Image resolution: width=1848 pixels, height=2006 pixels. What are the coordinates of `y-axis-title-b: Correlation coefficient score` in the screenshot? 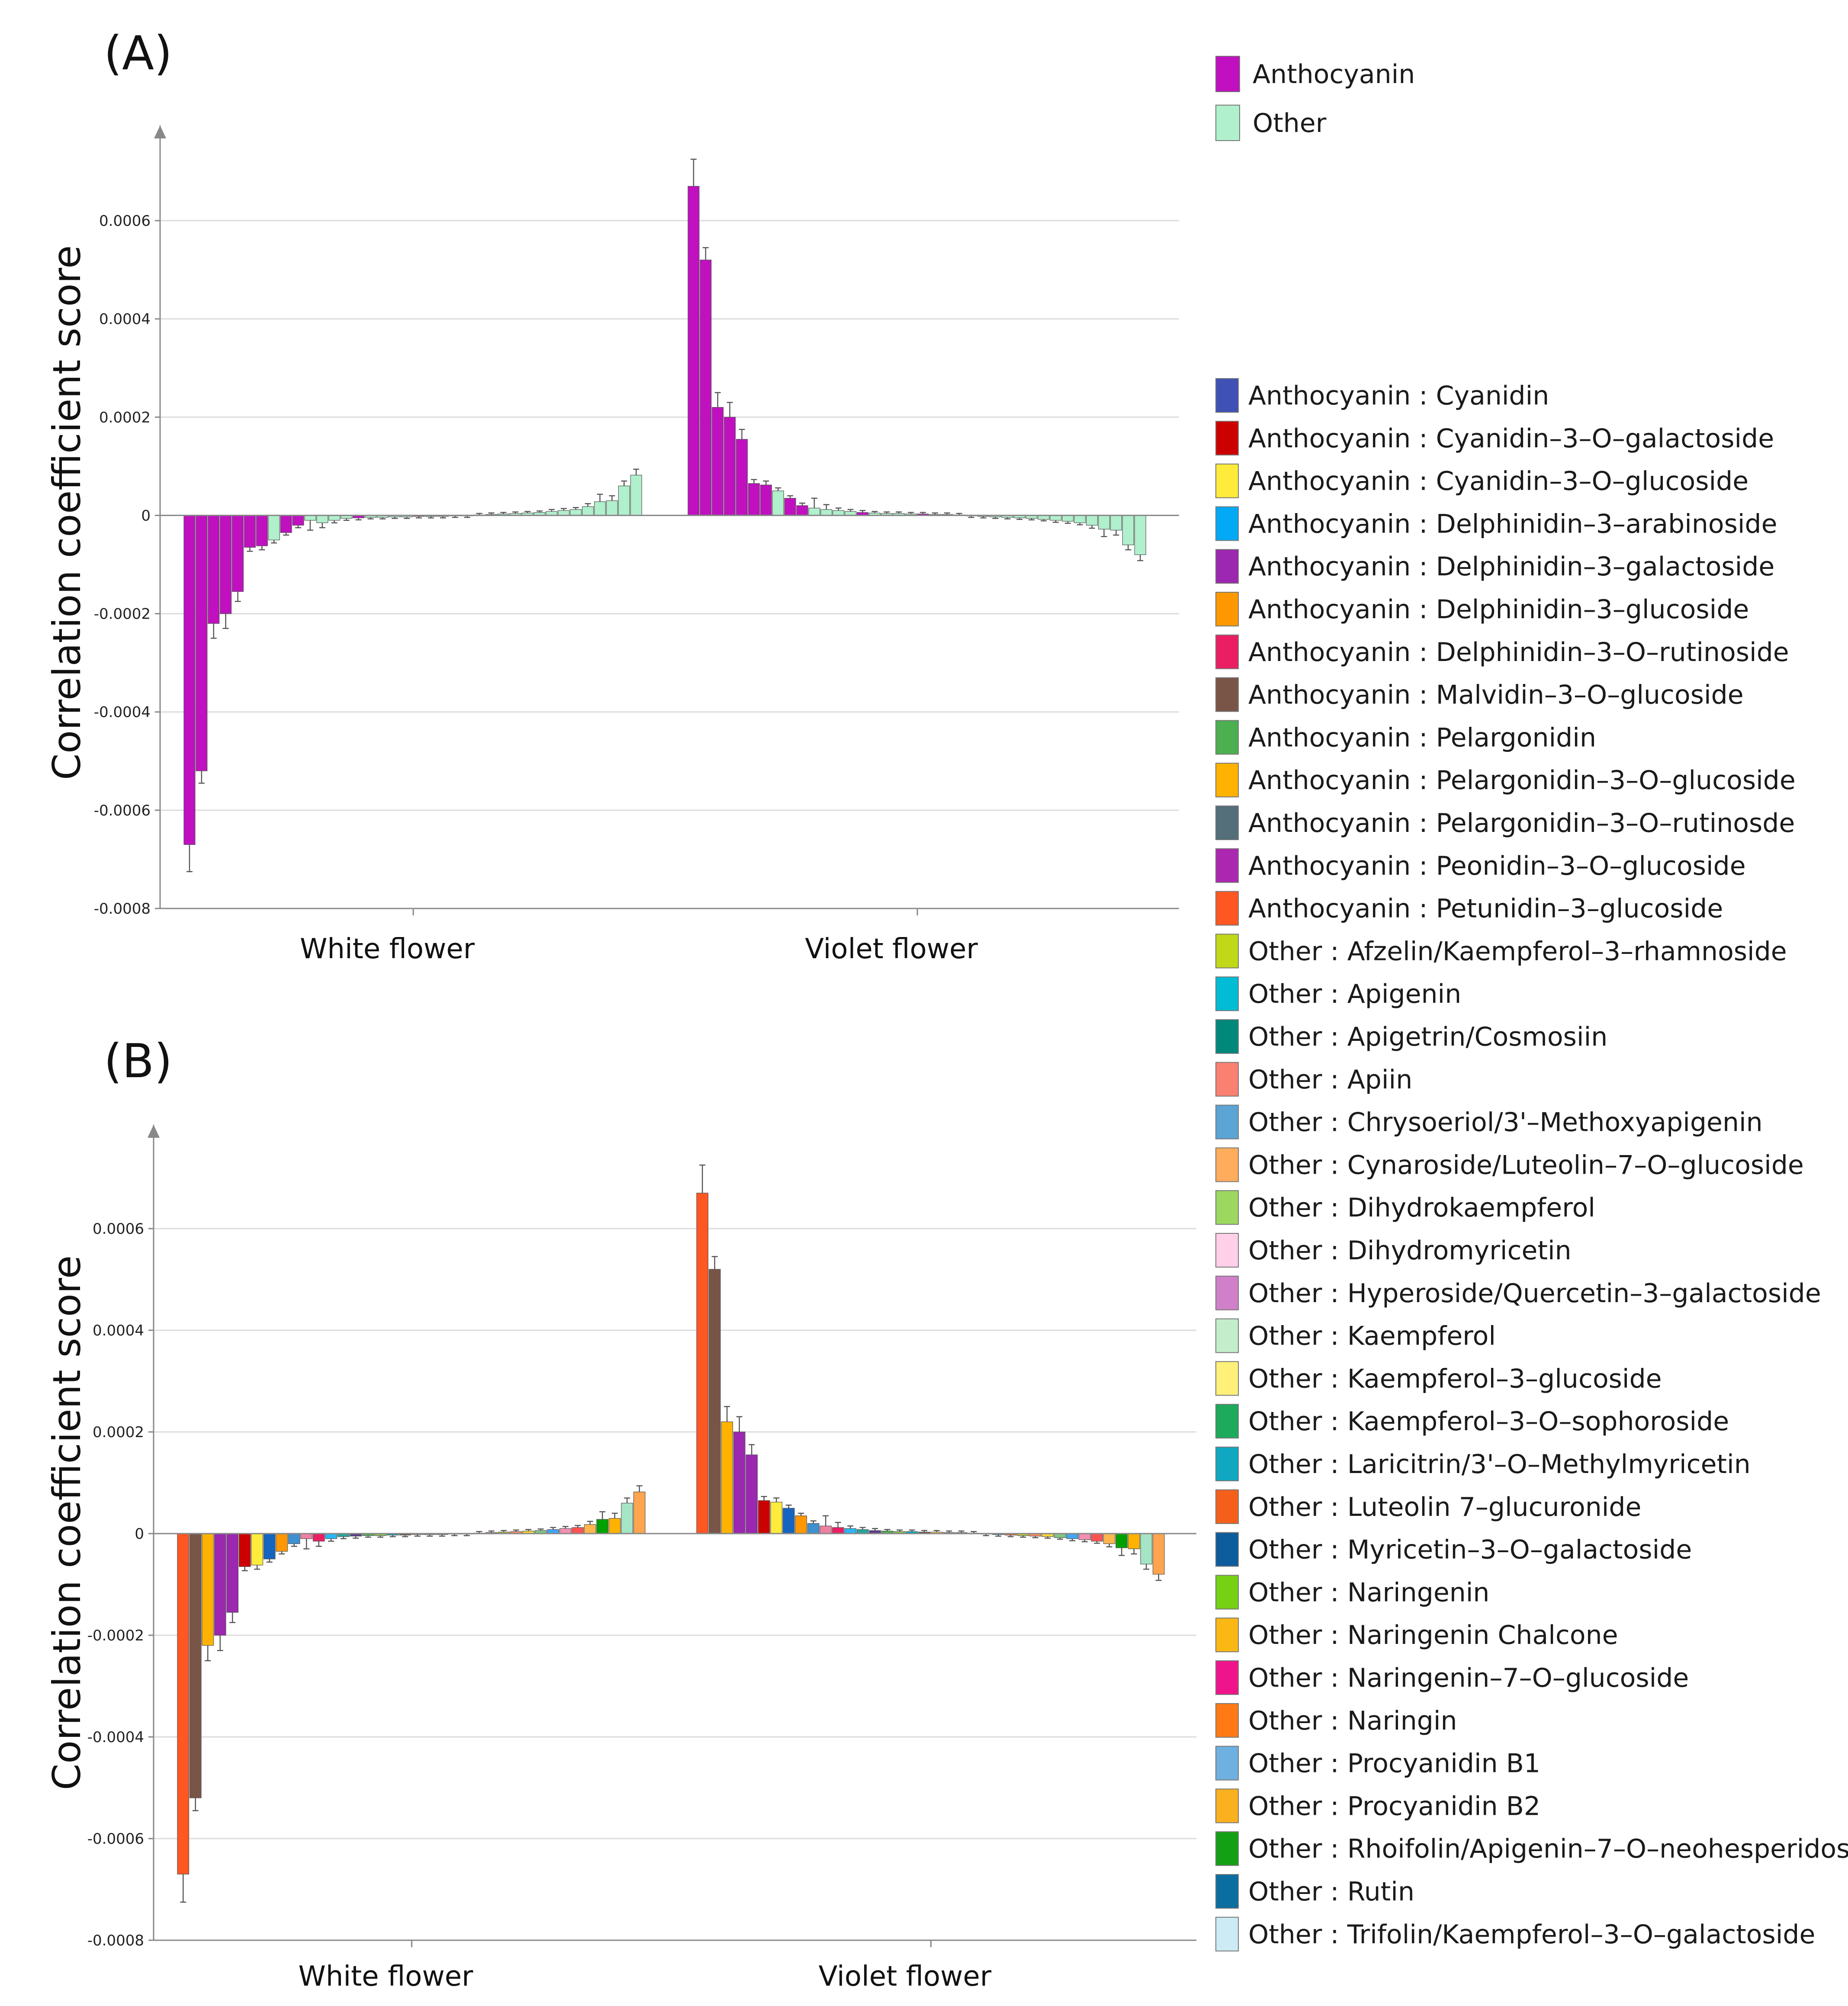 It's located at (67, 1522).